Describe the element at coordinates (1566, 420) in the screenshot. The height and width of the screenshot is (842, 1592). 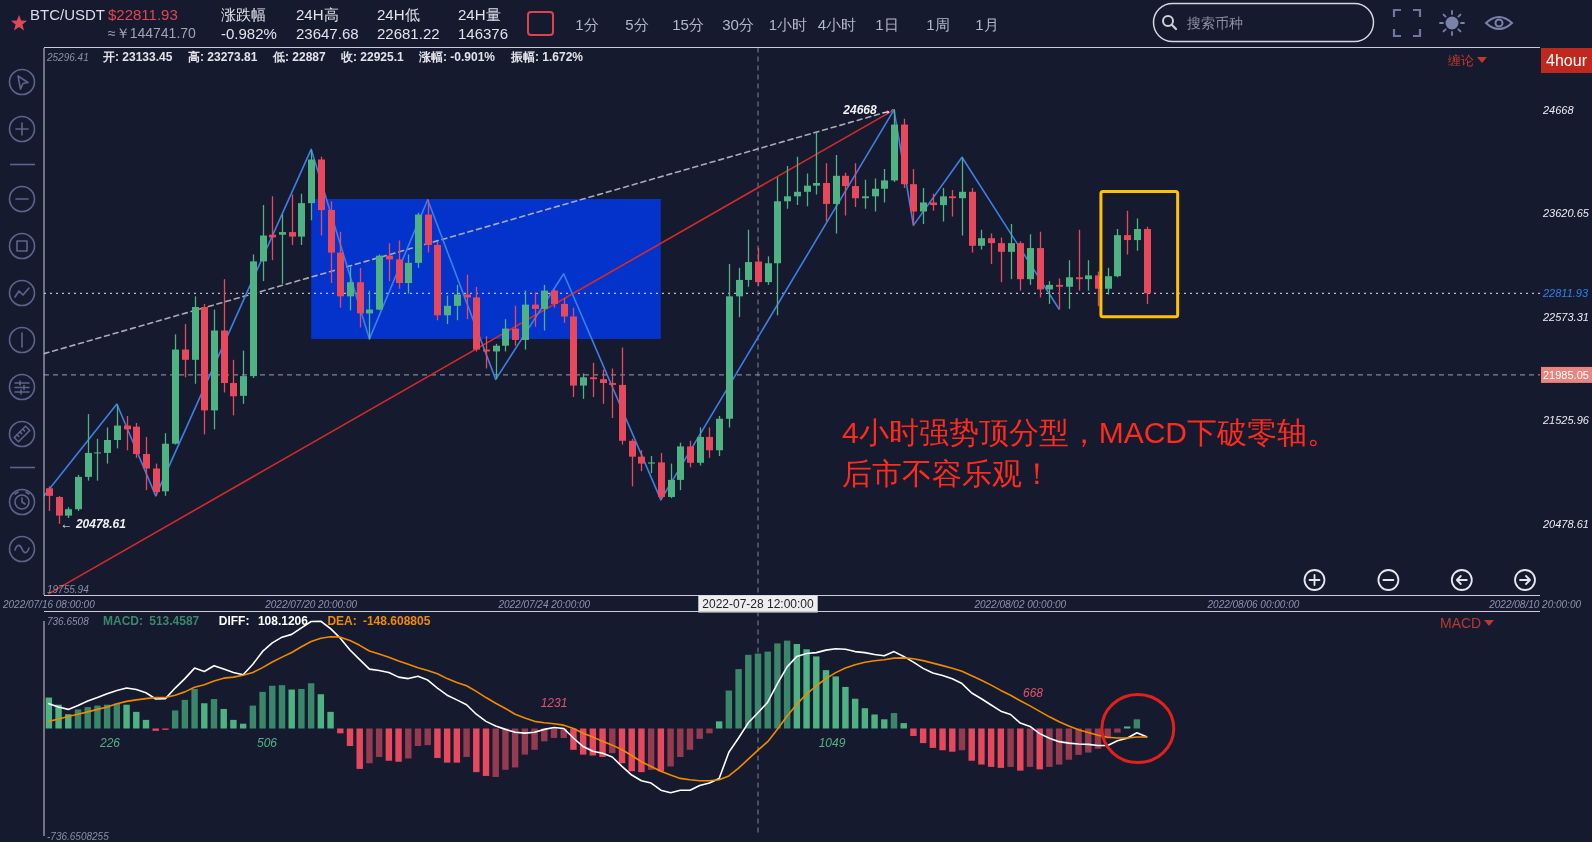
I see `y-tick-label: 21525.96` at that location.